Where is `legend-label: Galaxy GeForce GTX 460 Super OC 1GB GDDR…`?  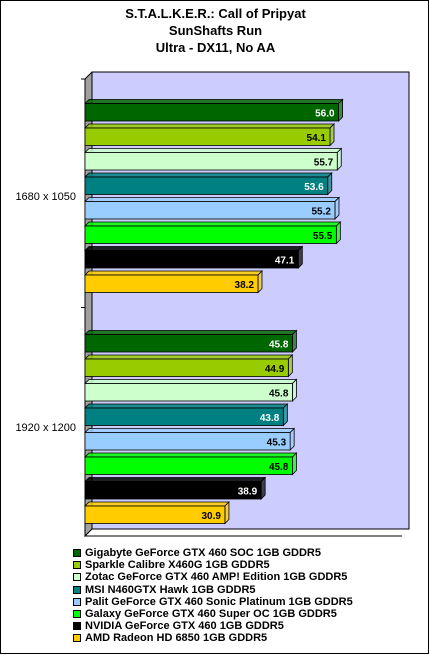
legend-label: Galaxy GeForce GTX 460 Super OC 1GB GDDR… is located at coordinates (211, 613).